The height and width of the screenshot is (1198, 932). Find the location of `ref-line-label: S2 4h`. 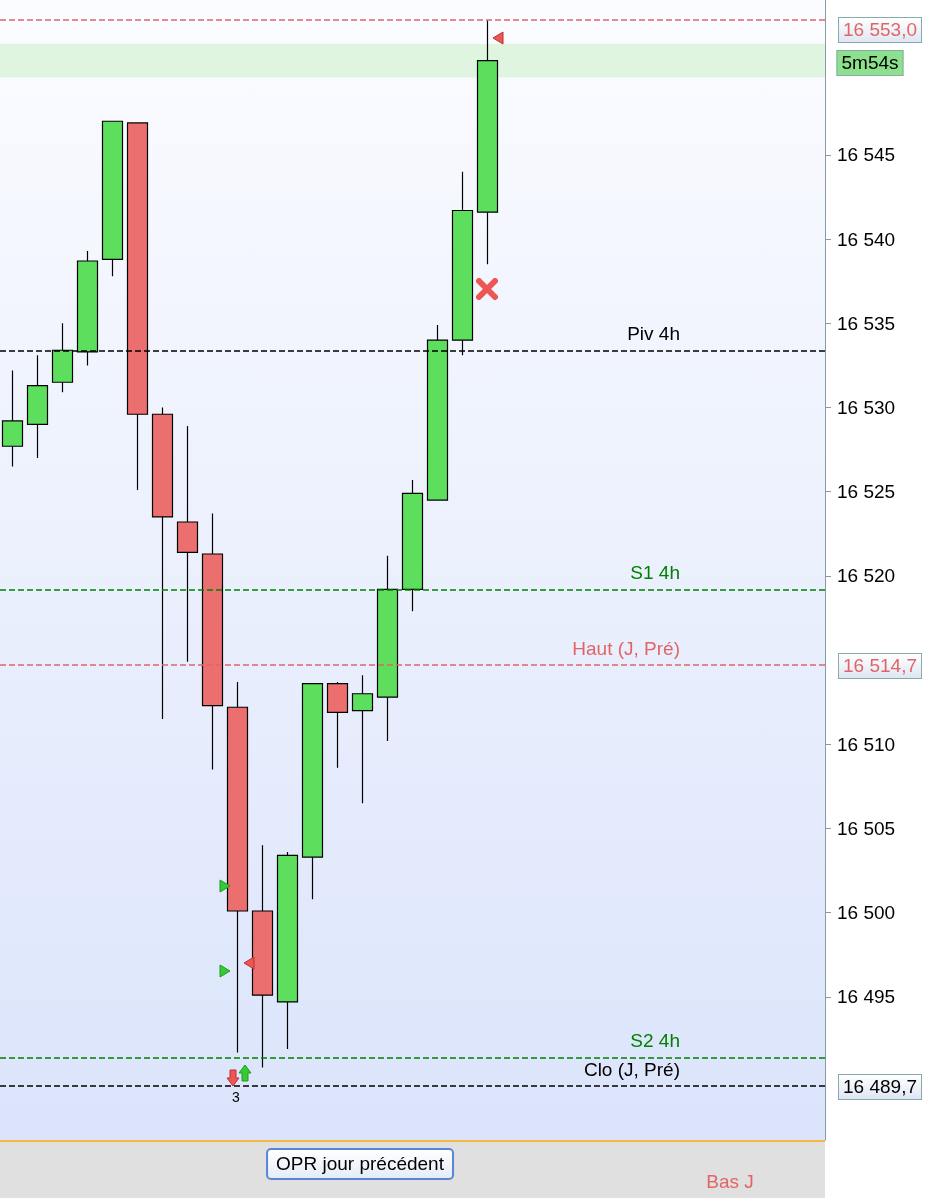

ref-line-label: S2 4h is located at coordinates (655, 1041).